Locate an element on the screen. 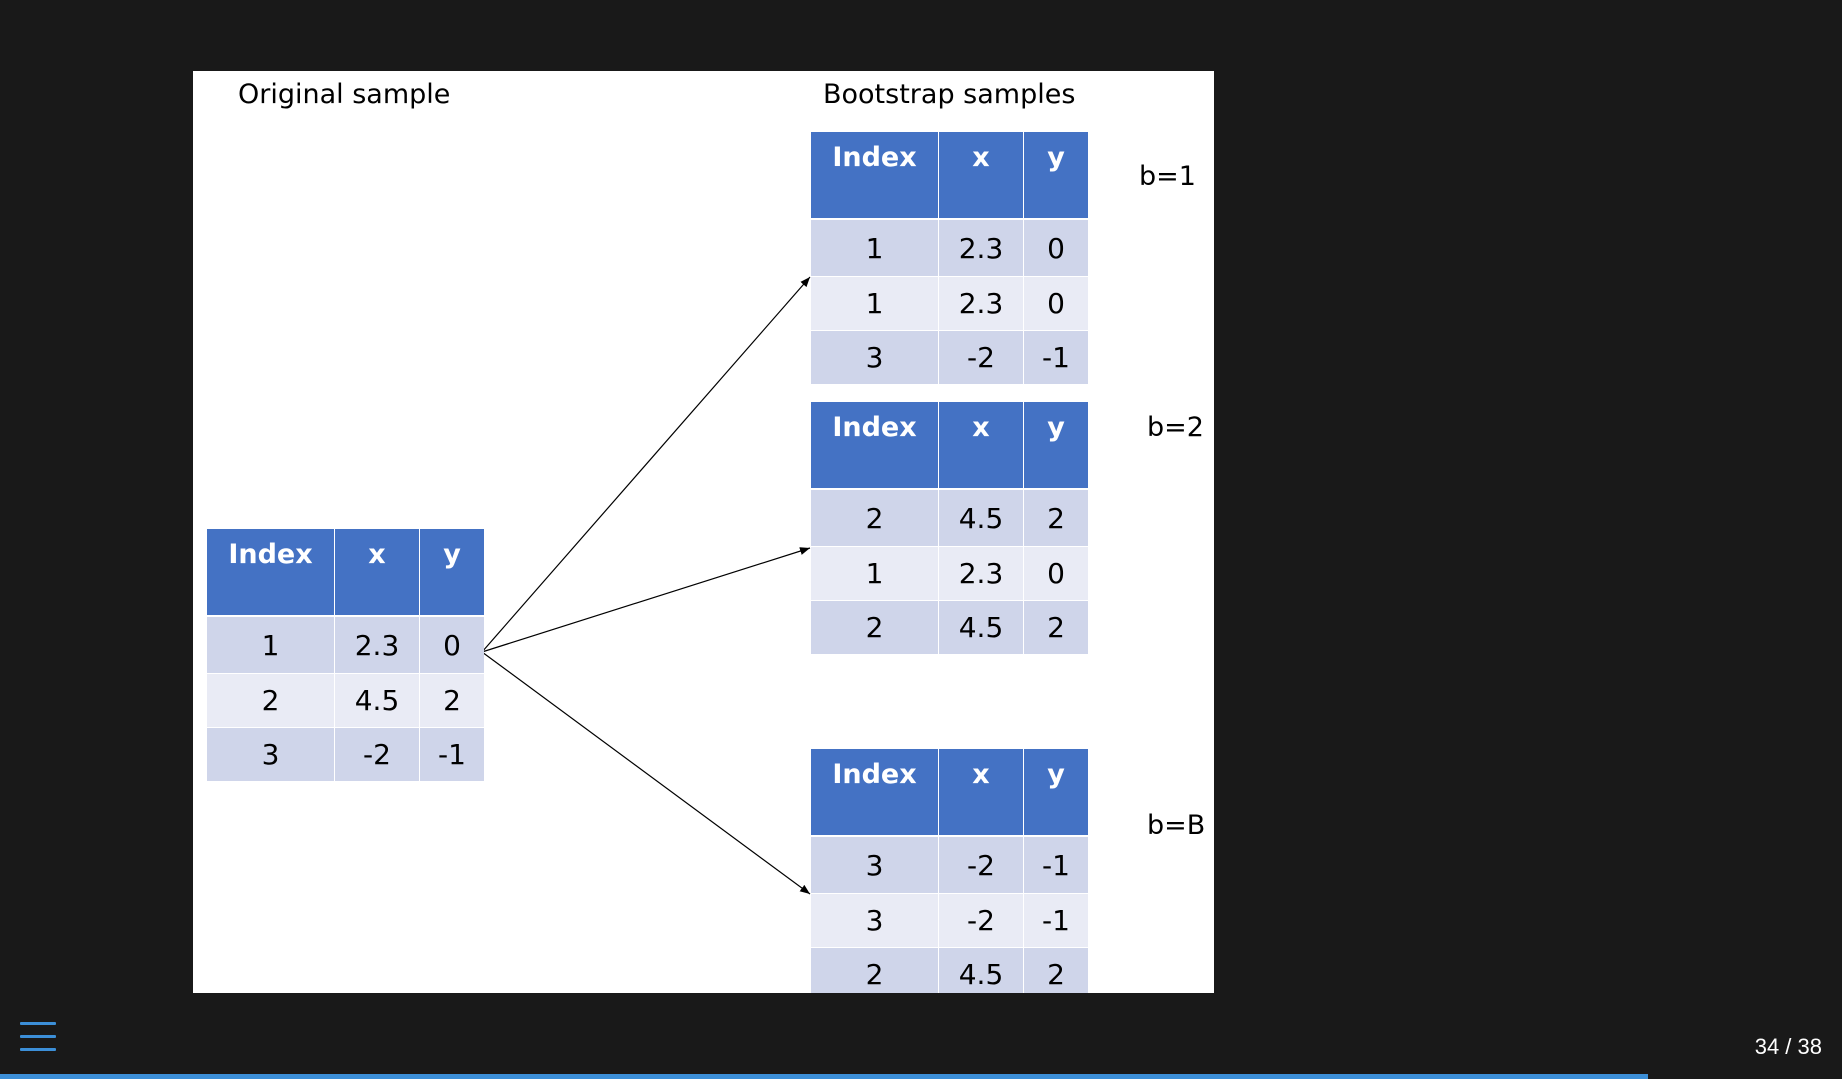 The height and width of the screenshot is (1079, 1842). bootstrap-label-b1: b=1 is located at coordinates (1167, 176).